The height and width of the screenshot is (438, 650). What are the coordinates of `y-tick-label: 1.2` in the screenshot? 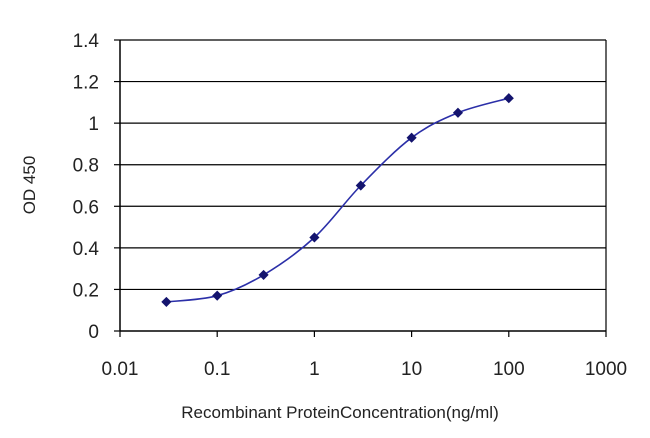 It's located at (86, 83).